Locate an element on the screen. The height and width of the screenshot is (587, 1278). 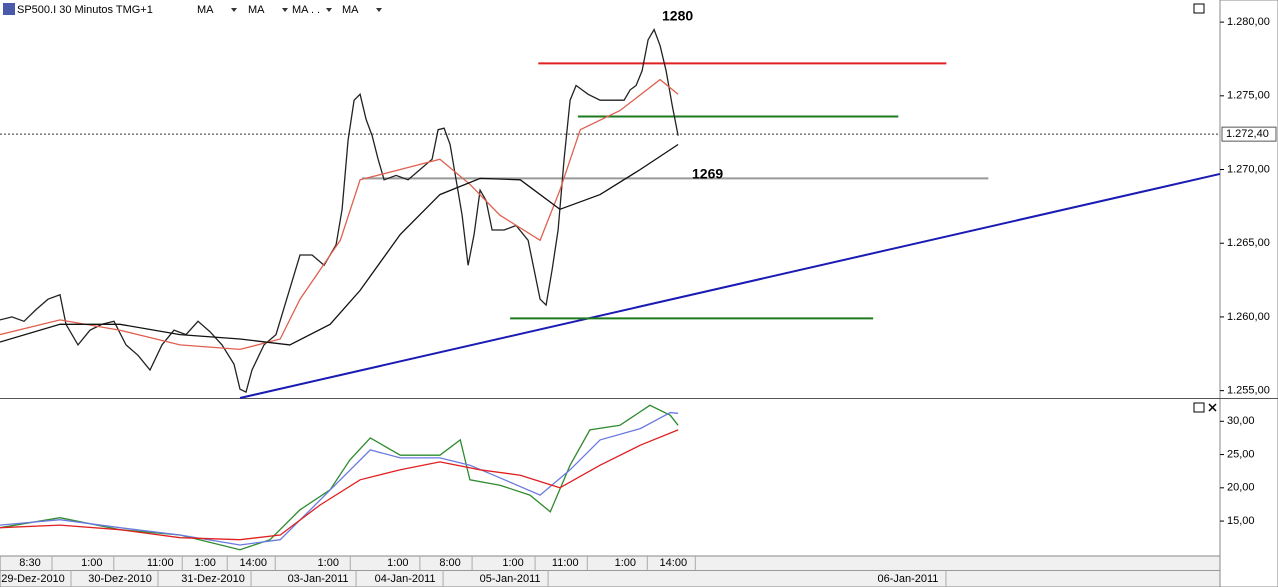
last-price-box is located at coordinates (1249, 134).